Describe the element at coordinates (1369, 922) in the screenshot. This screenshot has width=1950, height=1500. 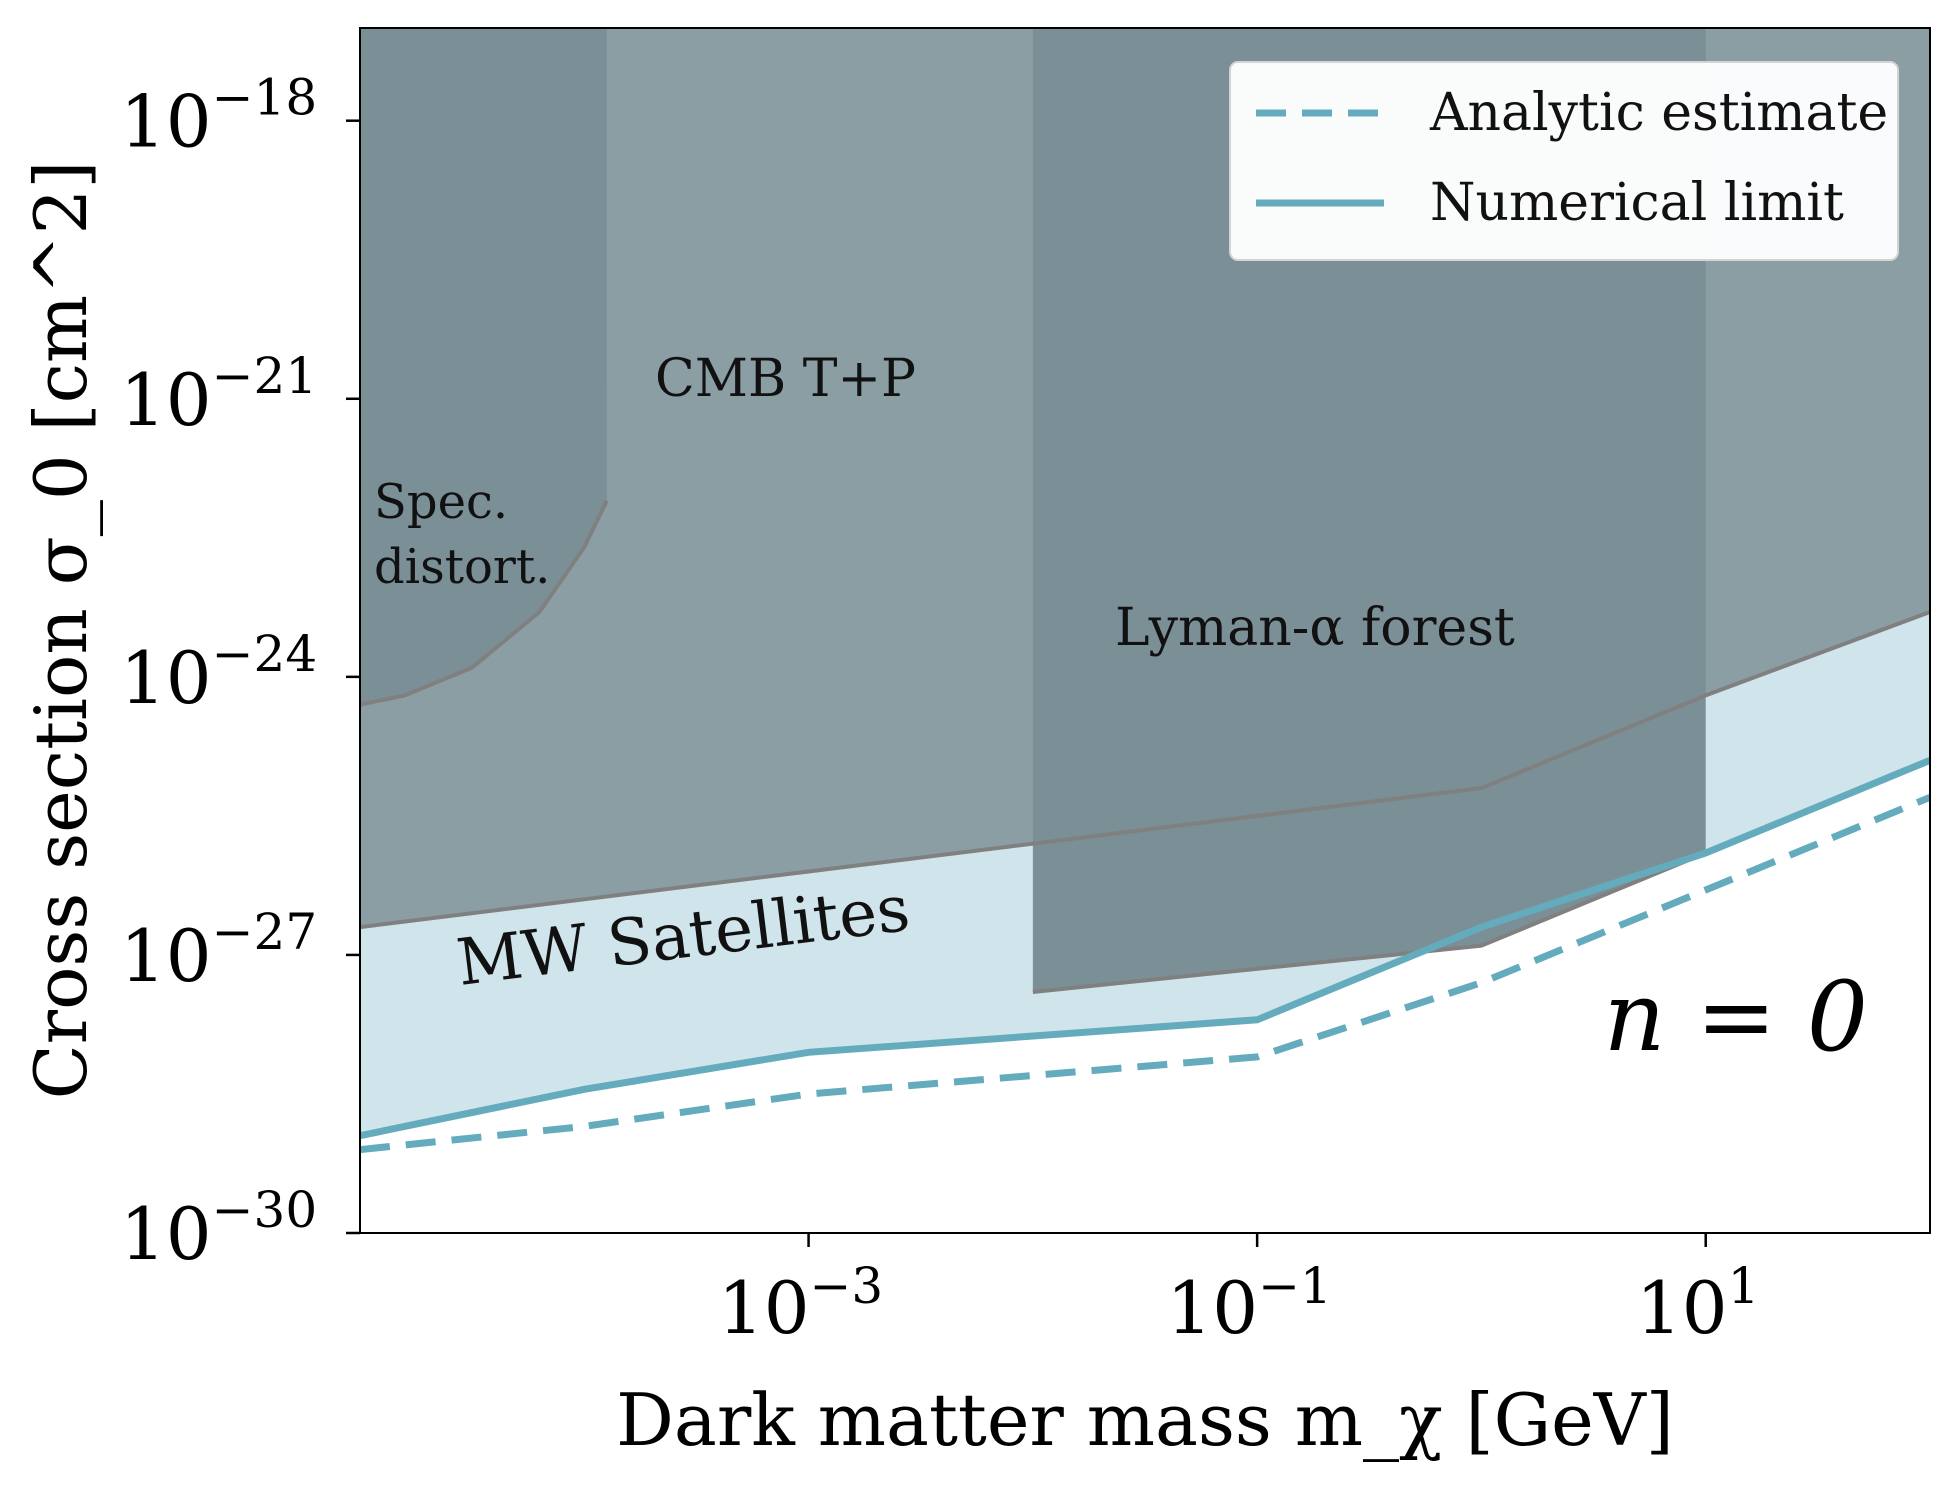
I see `lyman-alpha-boundary-line` at that location.